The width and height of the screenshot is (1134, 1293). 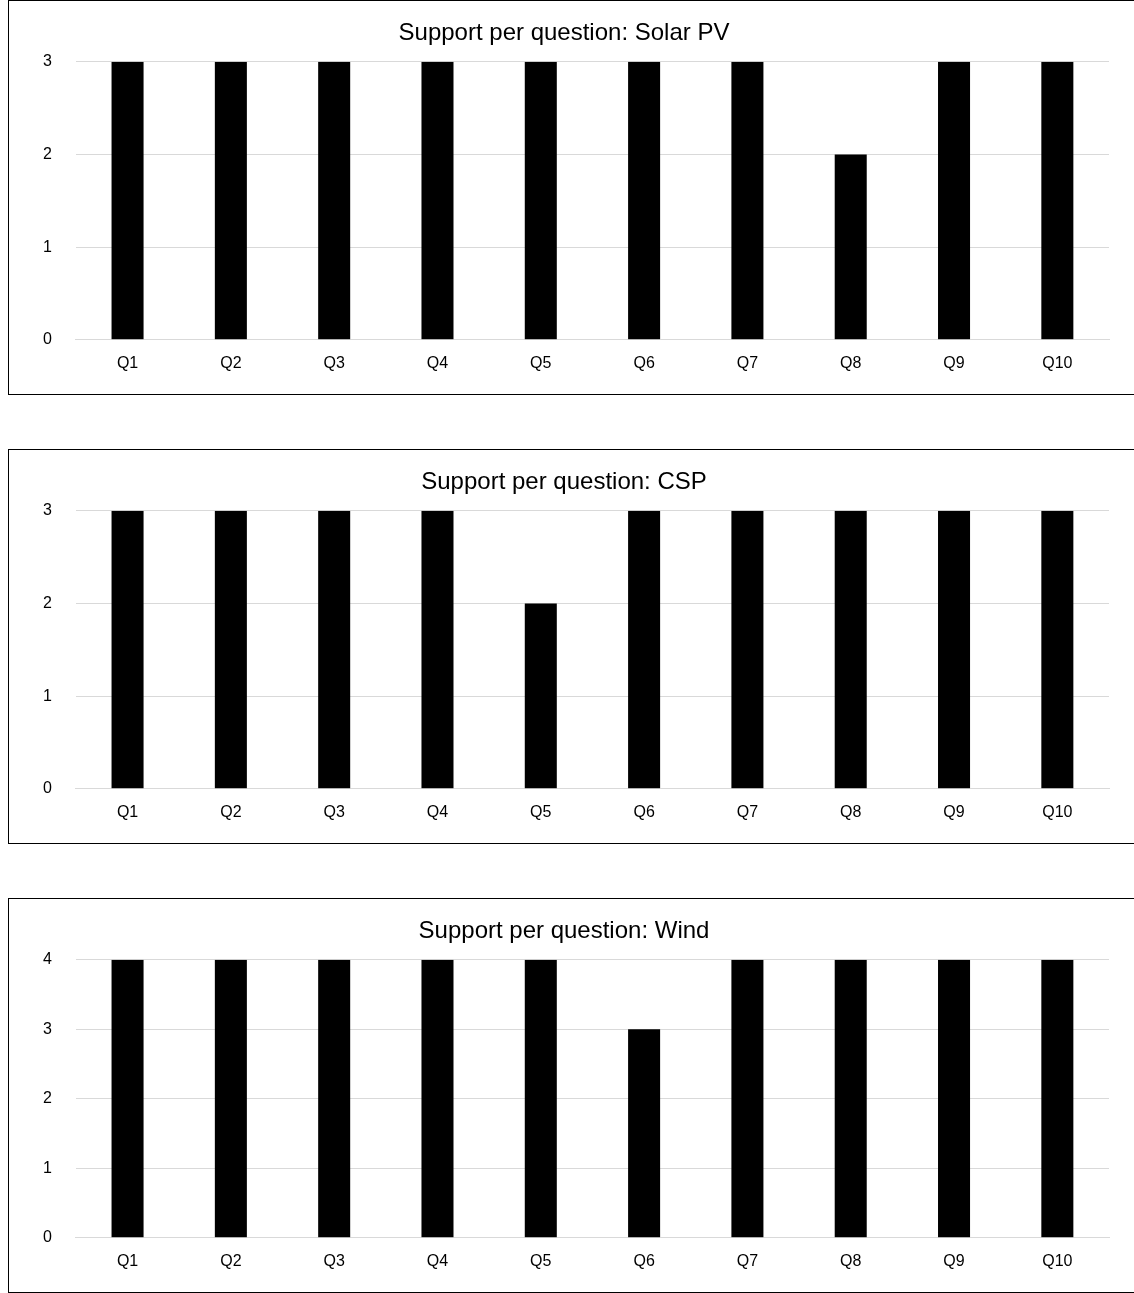 What do you see at coordinates (47, 959) in the screenshot?
I see `y-tick-label: 4` at bounding box center [47, 959].